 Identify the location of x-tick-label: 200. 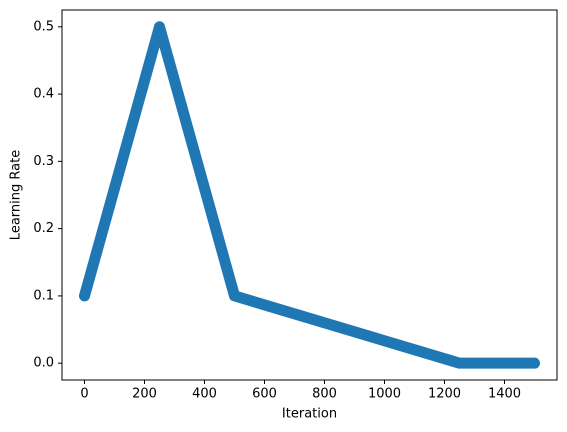
(144, 394).